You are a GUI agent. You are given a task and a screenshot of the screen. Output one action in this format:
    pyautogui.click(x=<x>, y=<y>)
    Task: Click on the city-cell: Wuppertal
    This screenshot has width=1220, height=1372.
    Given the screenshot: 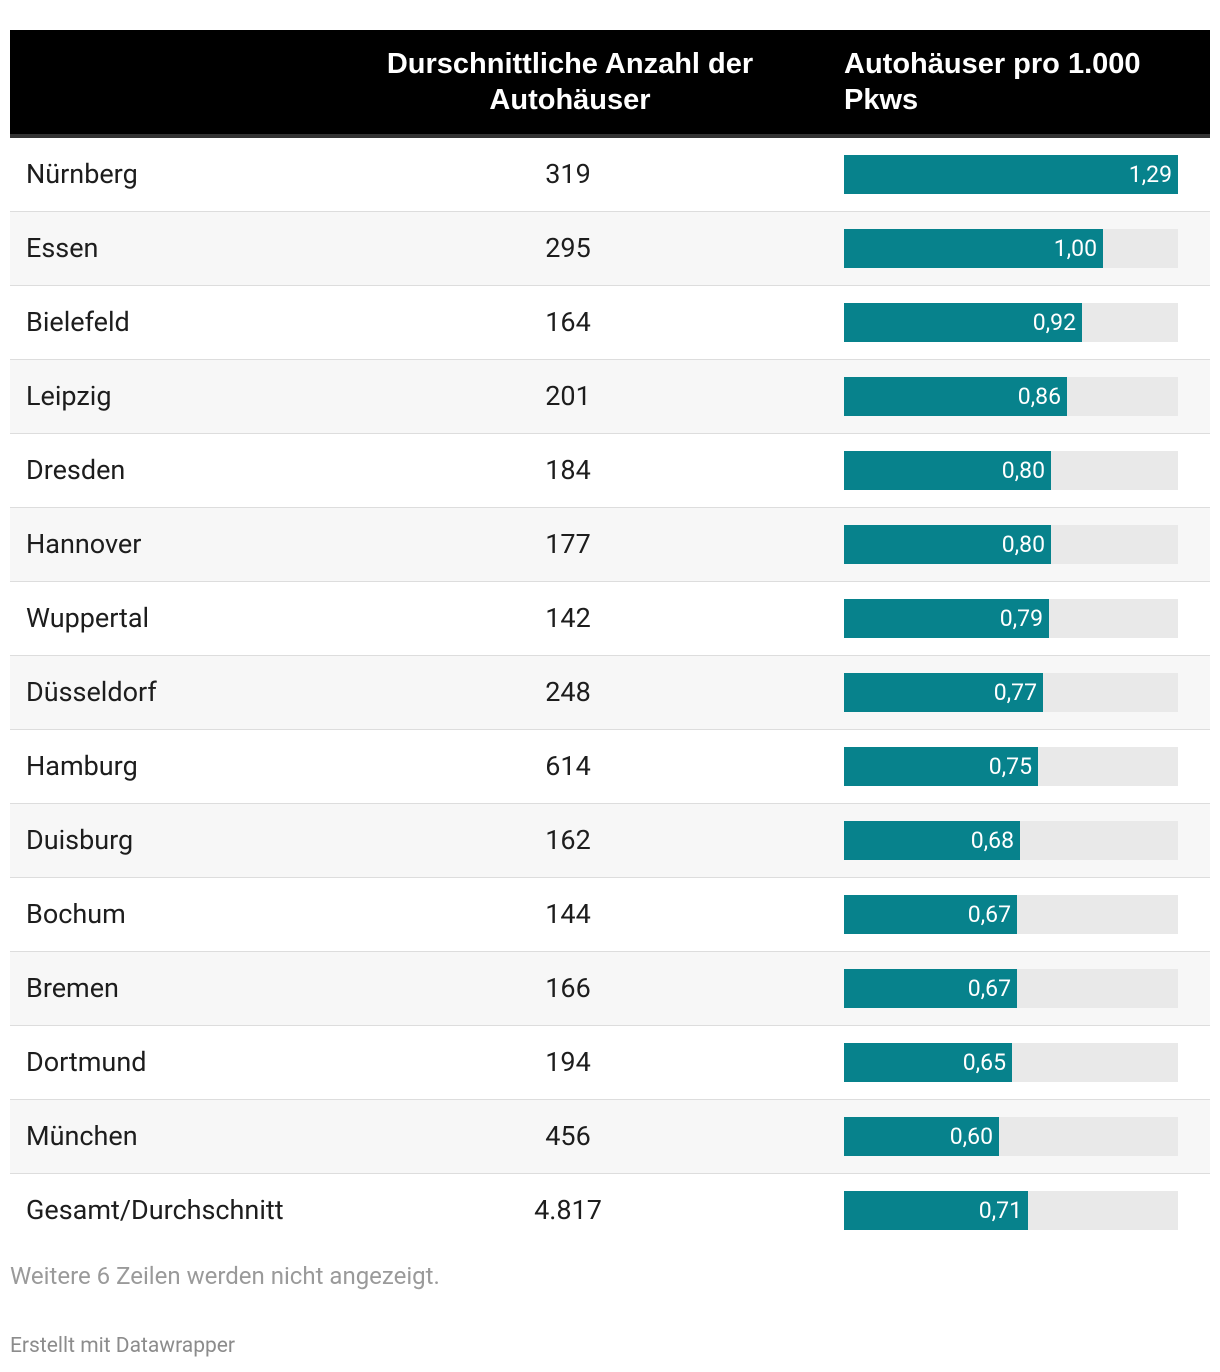 What is the action you would take?
    pyautogui.click(x=88, y=618)
    